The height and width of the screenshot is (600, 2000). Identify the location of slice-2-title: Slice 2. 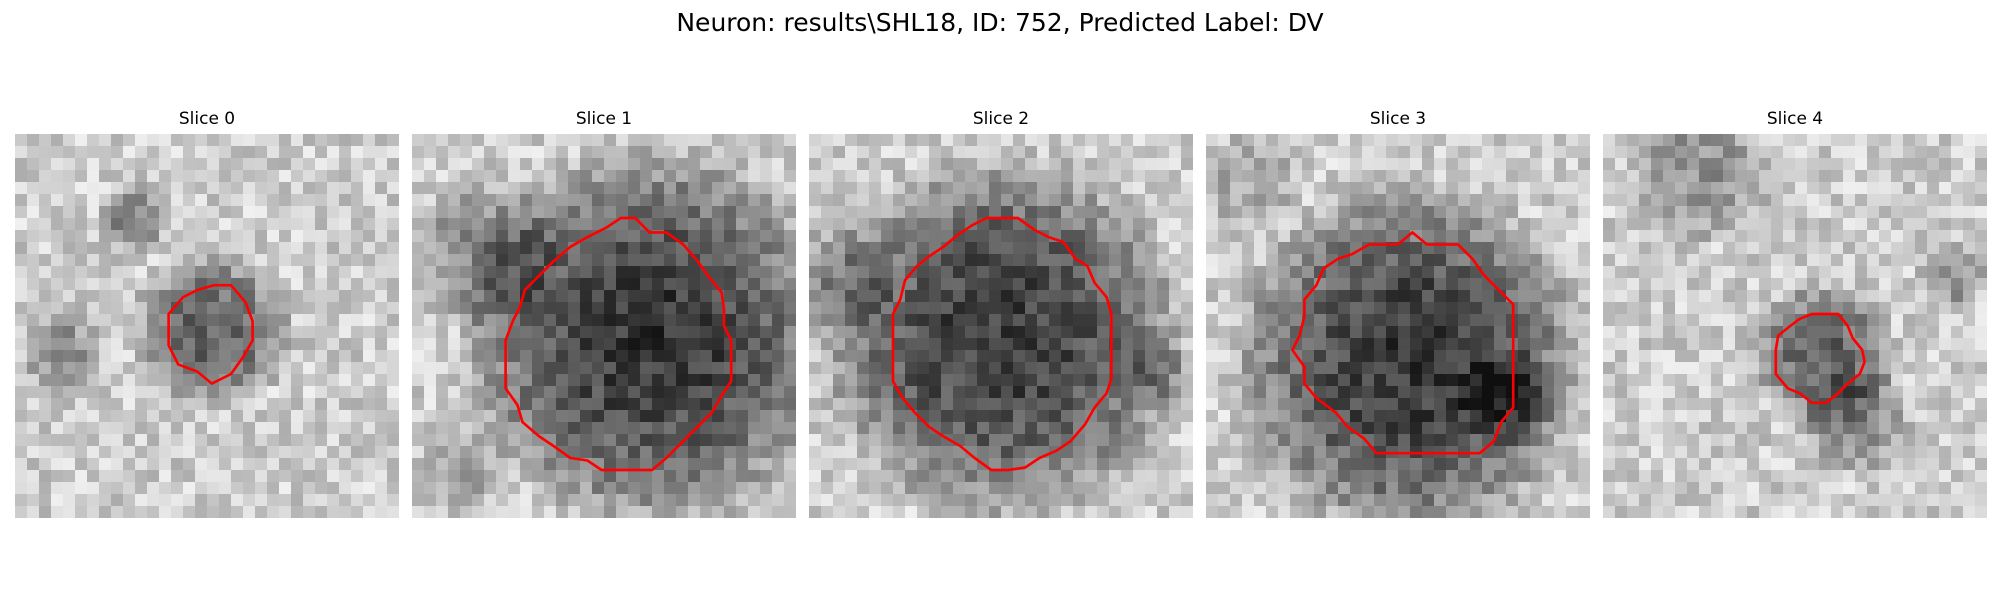
(1001, 119).